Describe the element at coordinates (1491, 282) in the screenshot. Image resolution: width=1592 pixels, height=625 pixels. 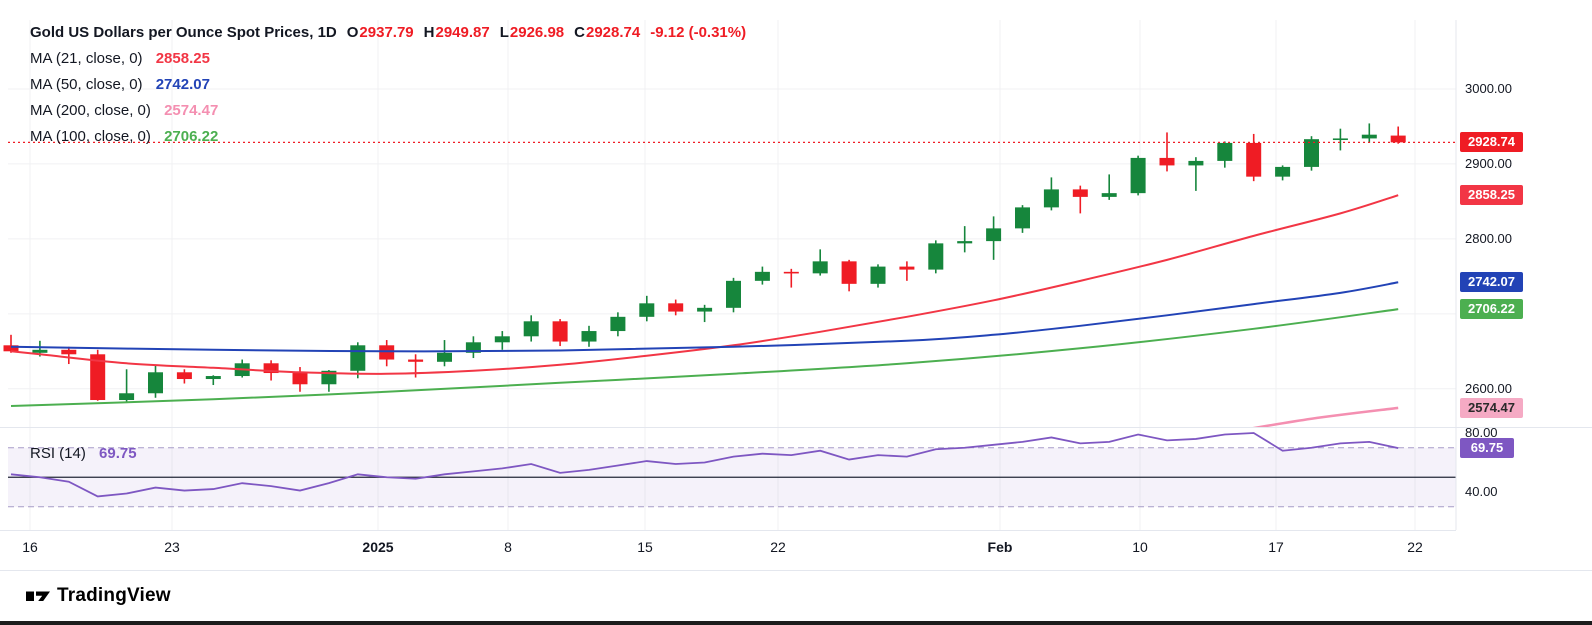
I see `ma50-price-badge: 2742.07` at that location.